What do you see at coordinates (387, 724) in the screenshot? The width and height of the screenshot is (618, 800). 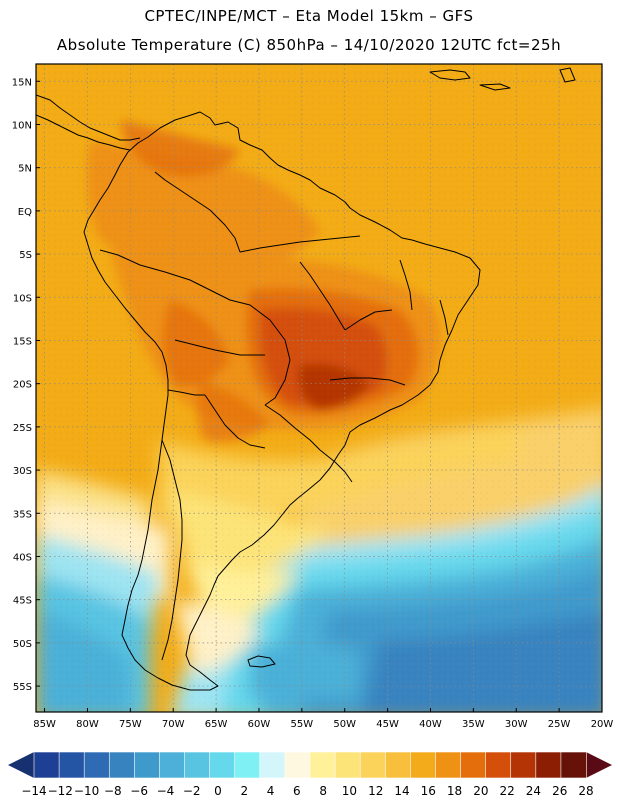 I see `longitude-tick-label: 45W` at bounding box center [387, 724].